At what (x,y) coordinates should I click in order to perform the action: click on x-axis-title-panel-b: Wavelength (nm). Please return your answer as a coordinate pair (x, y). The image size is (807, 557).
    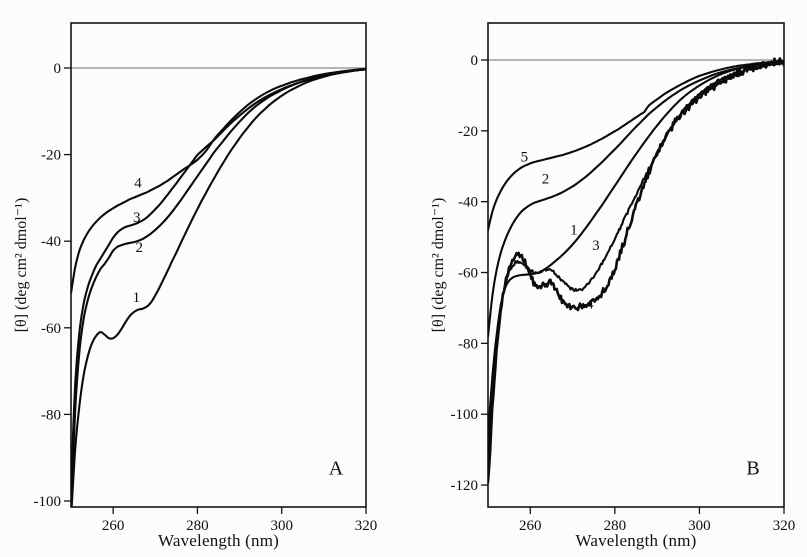
    Looking at the image, I should click on (636, 540).